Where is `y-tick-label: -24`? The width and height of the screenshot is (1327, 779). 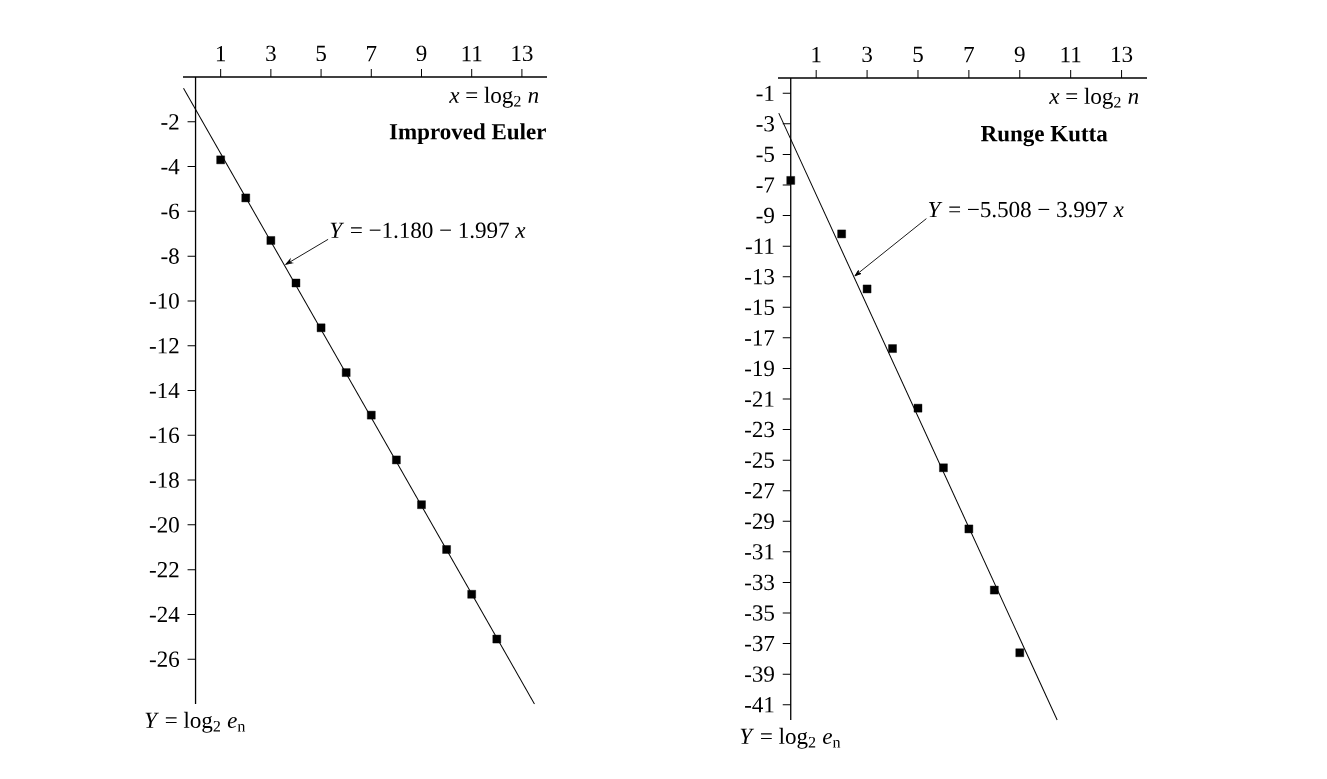 y-tick-label: -24 is located at coordinates (164, 614).